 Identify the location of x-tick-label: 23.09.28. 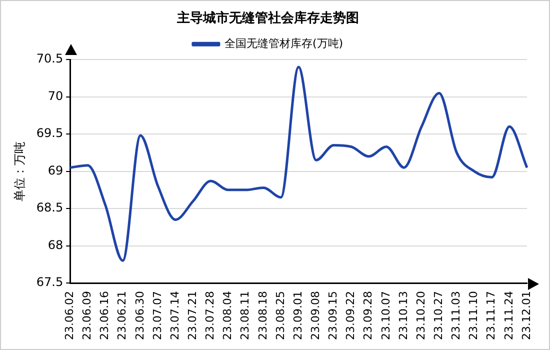
(368, 315).